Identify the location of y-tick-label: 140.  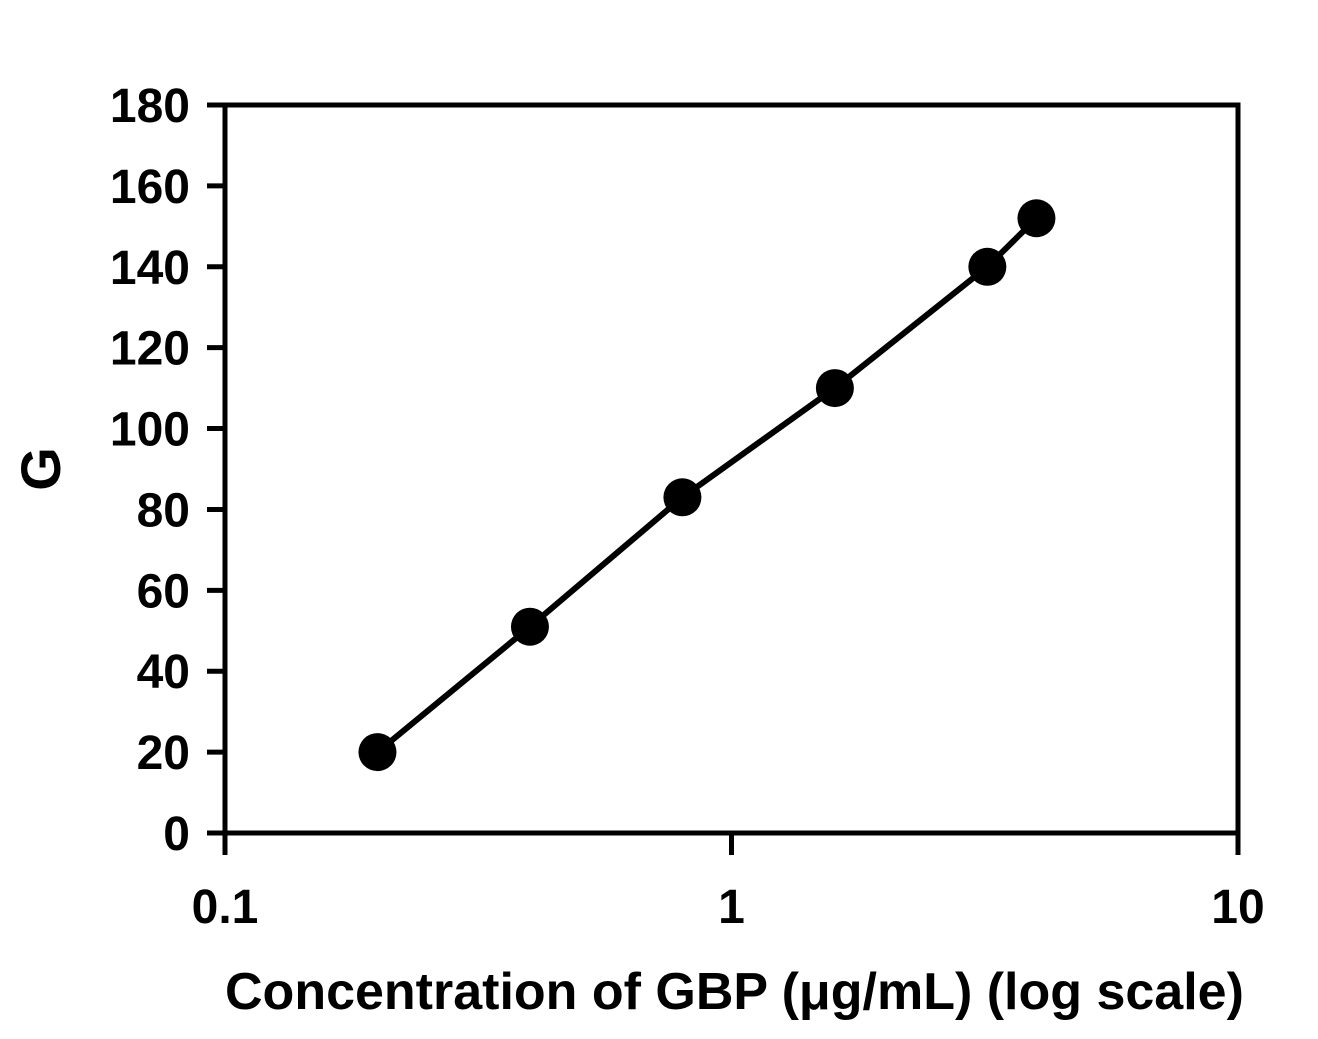
(150, 268).